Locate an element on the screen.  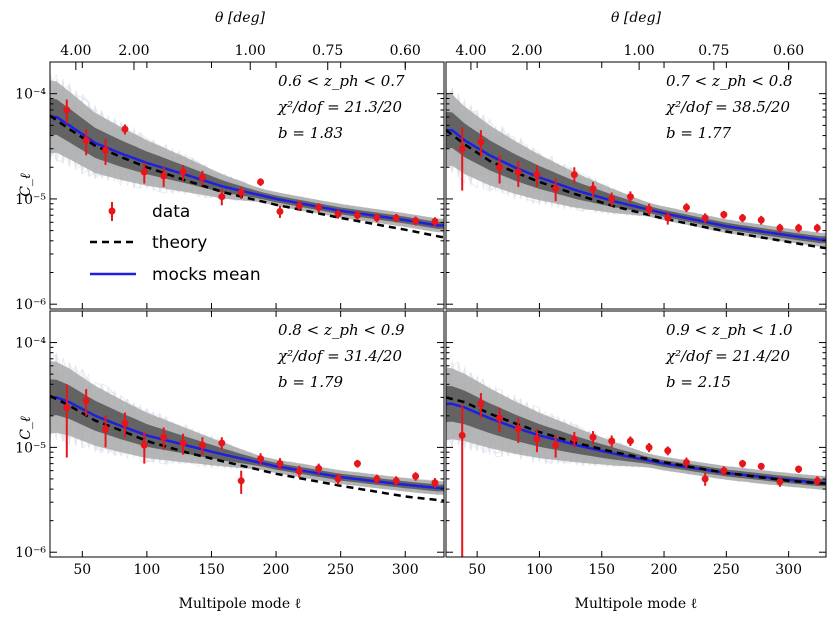
panel-annotation: 0.8 < z_ph < 0.9 is located at coordinates (341, 330).